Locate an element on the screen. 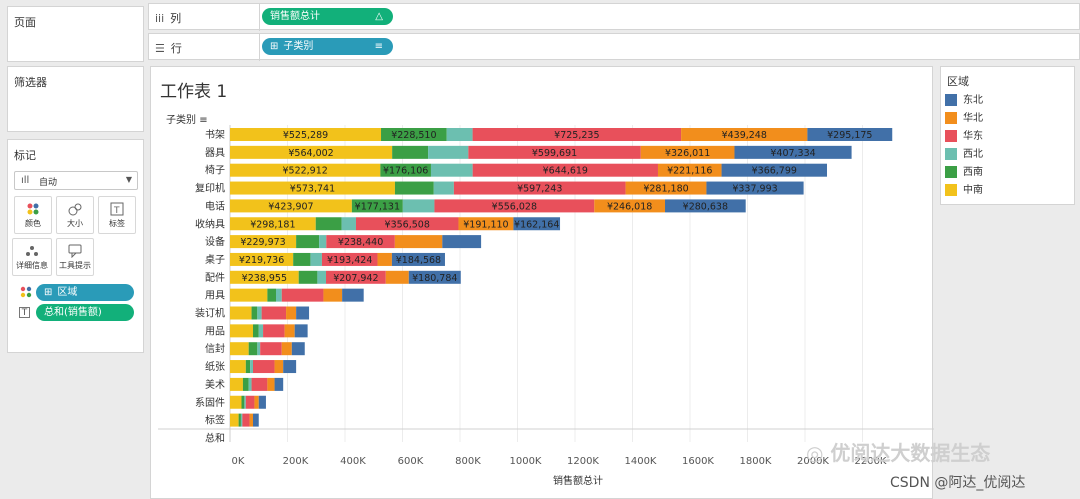 This screenshot has width=1080, height=499. x-tick-label: 2000K is located at coordinates (813, 461).